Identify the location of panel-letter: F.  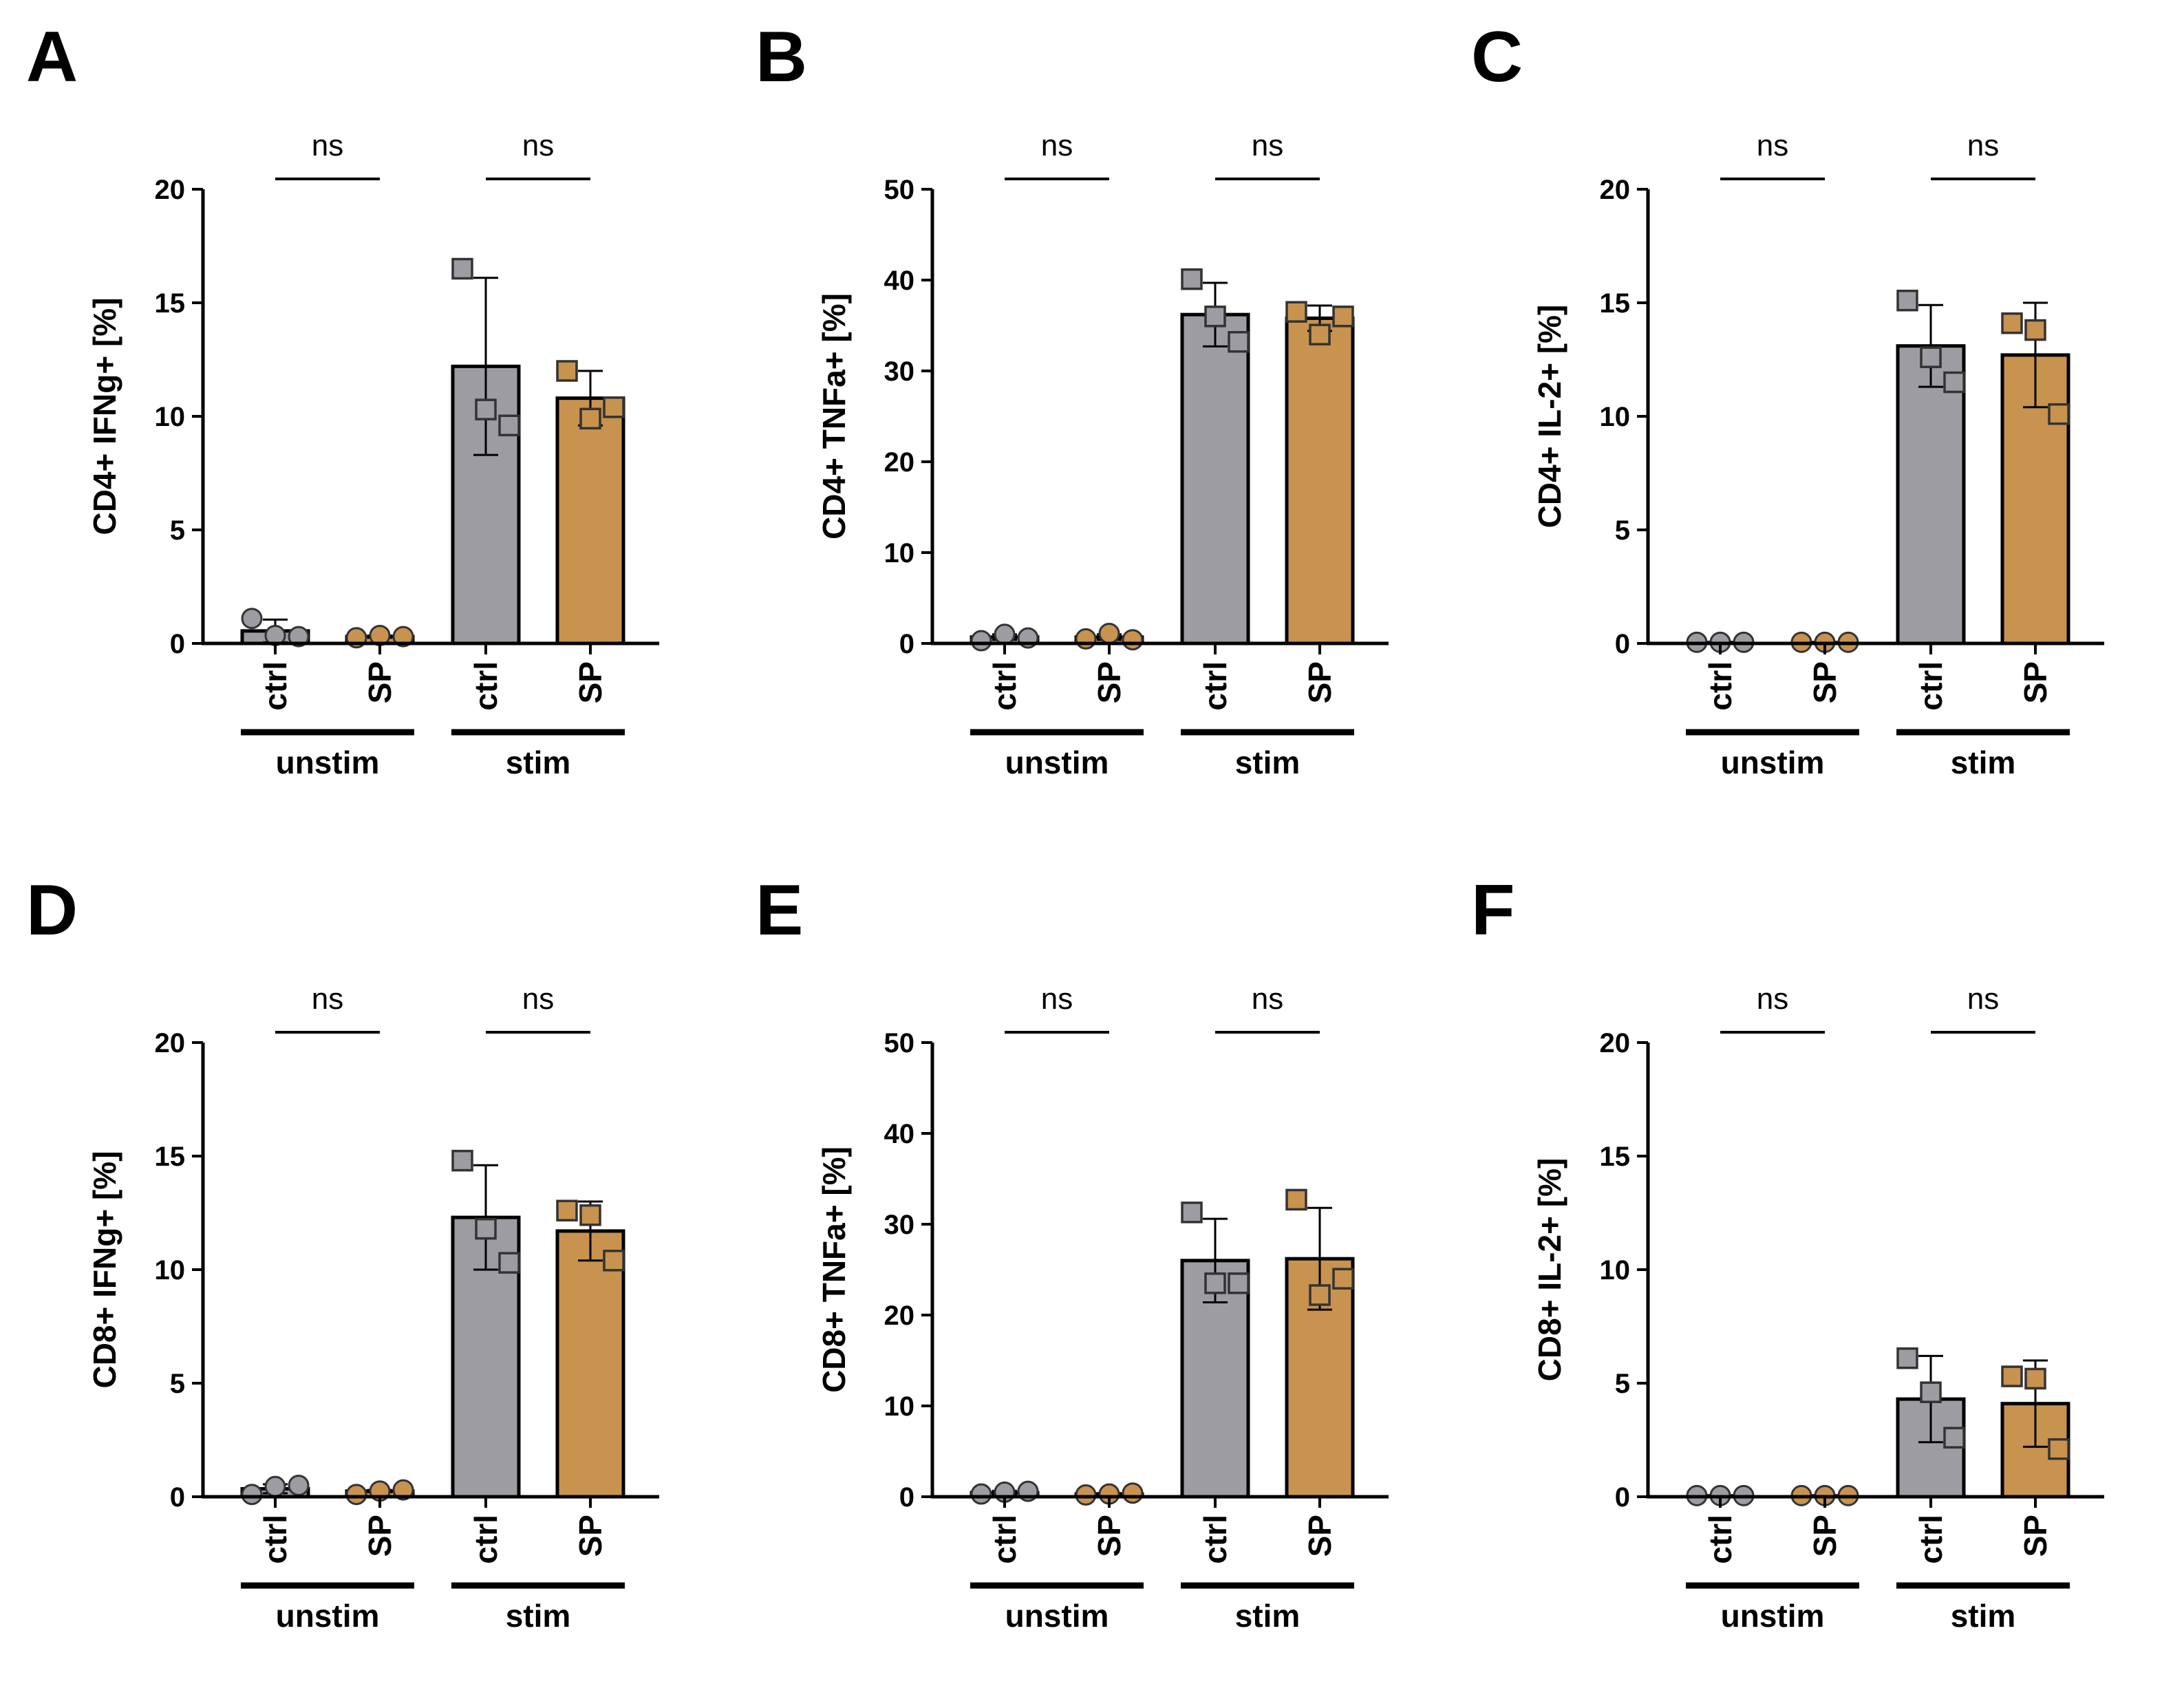
(1493, 910).